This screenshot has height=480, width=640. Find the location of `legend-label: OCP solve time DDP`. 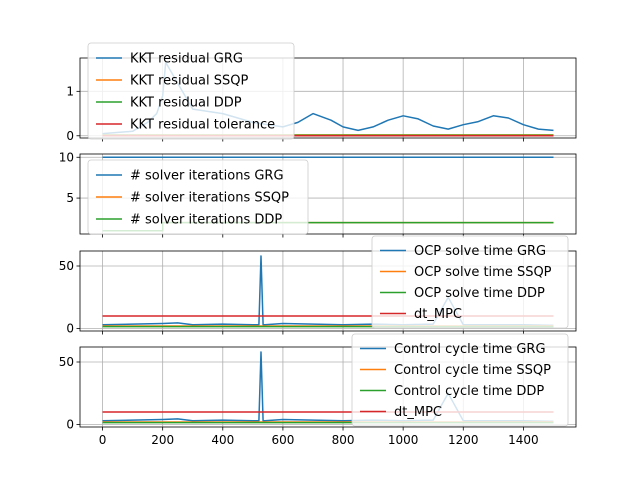

legend-label: OCP solve time DDP is located at coordinates (479, 293).